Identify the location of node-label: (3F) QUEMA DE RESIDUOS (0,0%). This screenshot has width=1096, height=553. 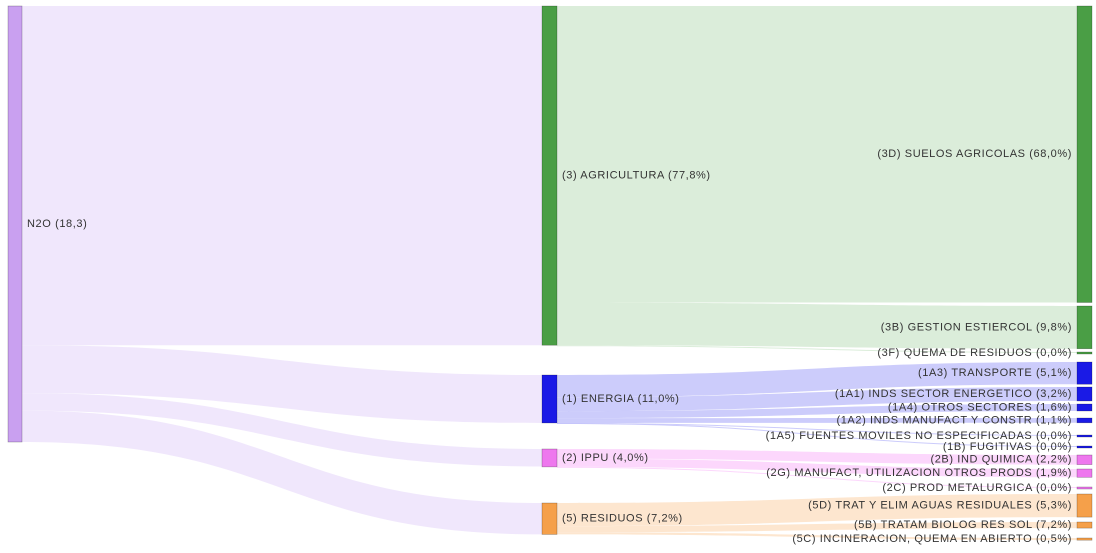
(974, 353).